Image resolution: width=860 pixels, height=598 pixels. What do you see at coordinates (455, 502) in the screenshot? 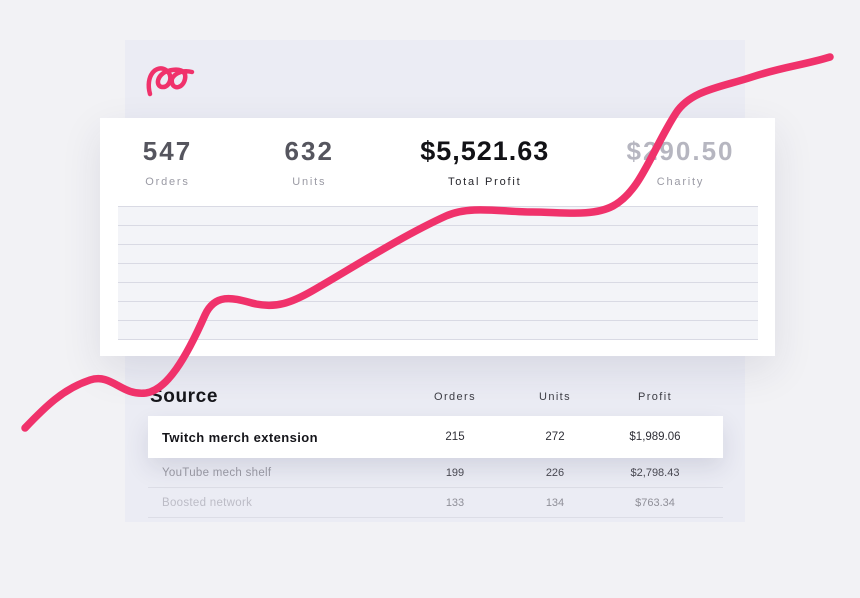
I see `row-orders-value: 133` at bounding box center [455, 502].